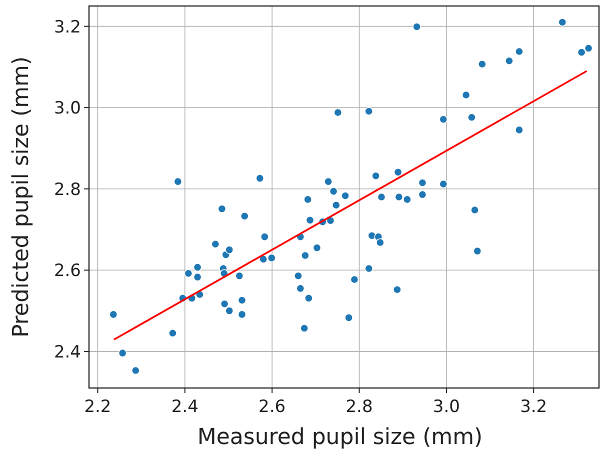 Image resolution: width=608 pixels, height=458 pixels. Describe the element at coordinates (67, 352) in the screenshot. I see `y-tick-label: 2.4` at that location.